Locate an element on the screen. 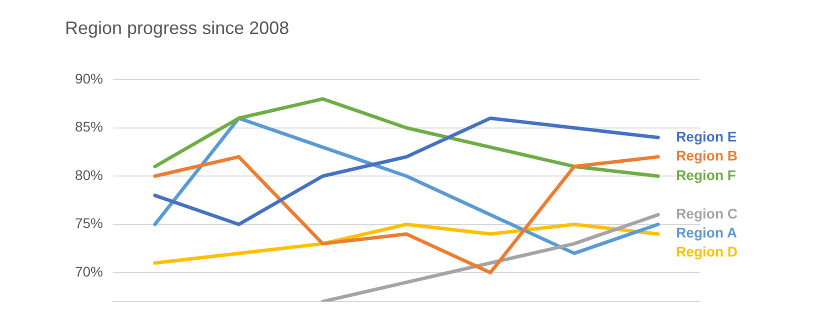 This screenshot has height=320, width=820. series-label: Region B is located at coordinates (707, 156).